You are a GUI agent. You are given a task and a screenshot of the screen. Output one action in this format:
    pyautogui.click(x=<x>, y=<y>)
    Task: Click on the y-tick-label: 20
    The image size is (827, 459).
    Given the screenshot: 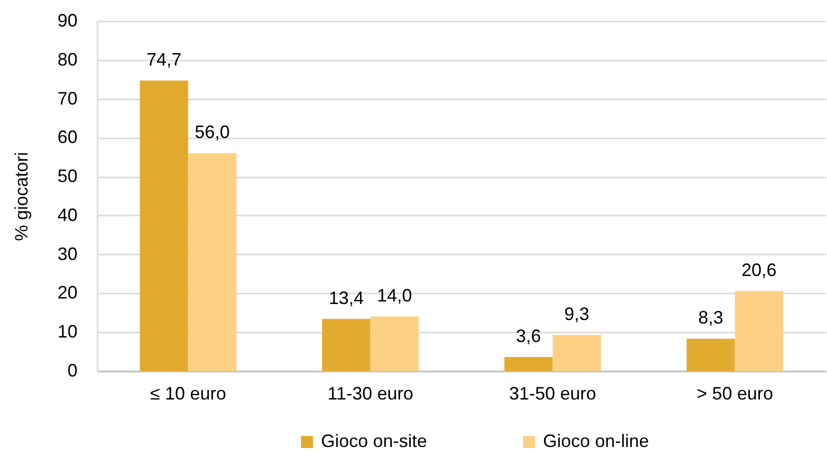 What is the action you would take?
    pyautogui.click(x=67, y=292)
    